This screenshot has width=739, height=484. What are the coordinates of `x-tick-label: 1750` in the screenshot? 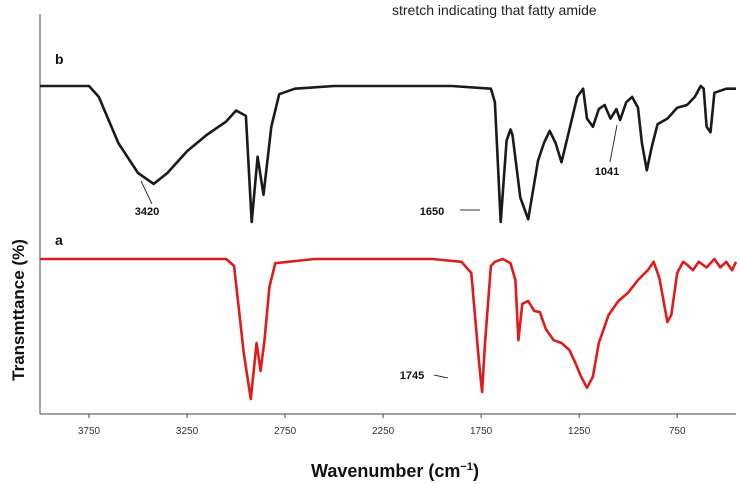 It's located at (481, 431).